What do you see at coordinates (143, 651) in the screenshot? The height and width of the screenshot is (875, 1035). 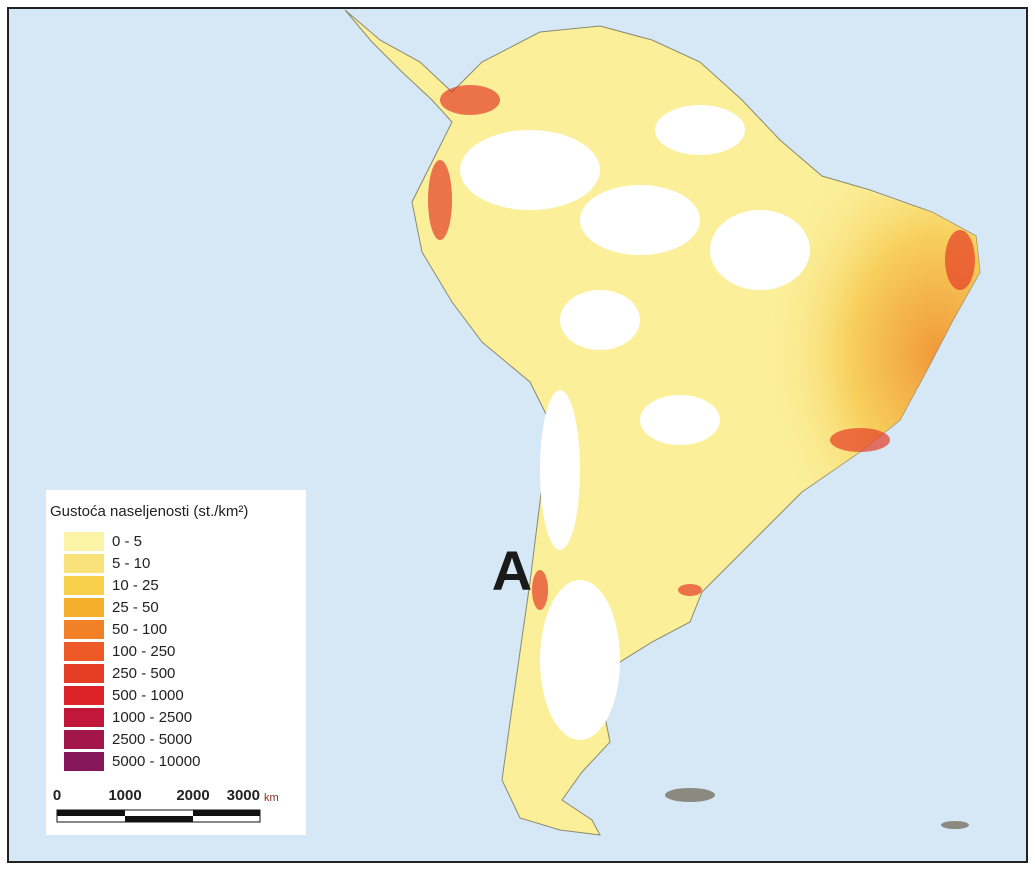 I see `legend-label: 100 - 250` at bounding box center [143, 651].